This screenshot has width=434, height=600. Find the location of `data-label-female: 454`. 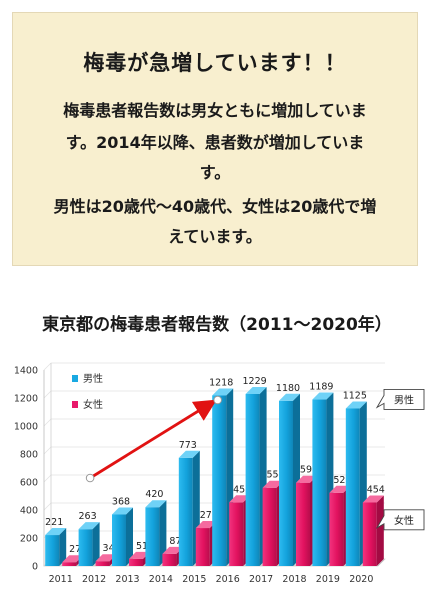

data-label-female: 454 is located at coordinates (376, 489).